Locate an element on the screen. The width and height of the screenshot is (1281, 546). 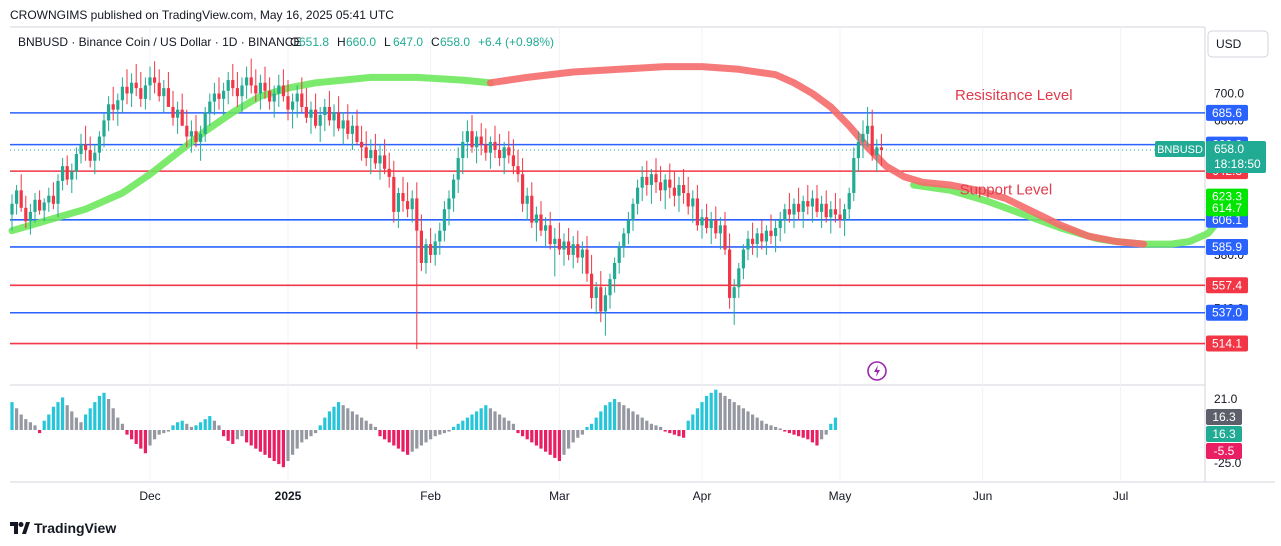
ma-band-bullish is located at coordinates (251, 154).